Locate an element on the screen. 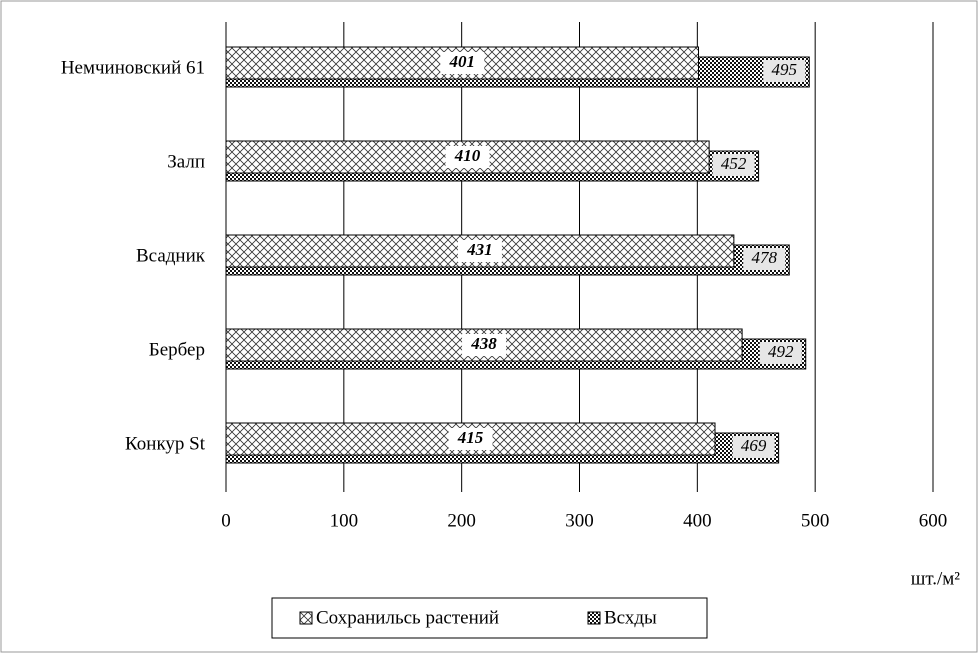 The height and width of the screenshot is (653, 978). legend-label: Всхды is located at coordinates (630, 617).